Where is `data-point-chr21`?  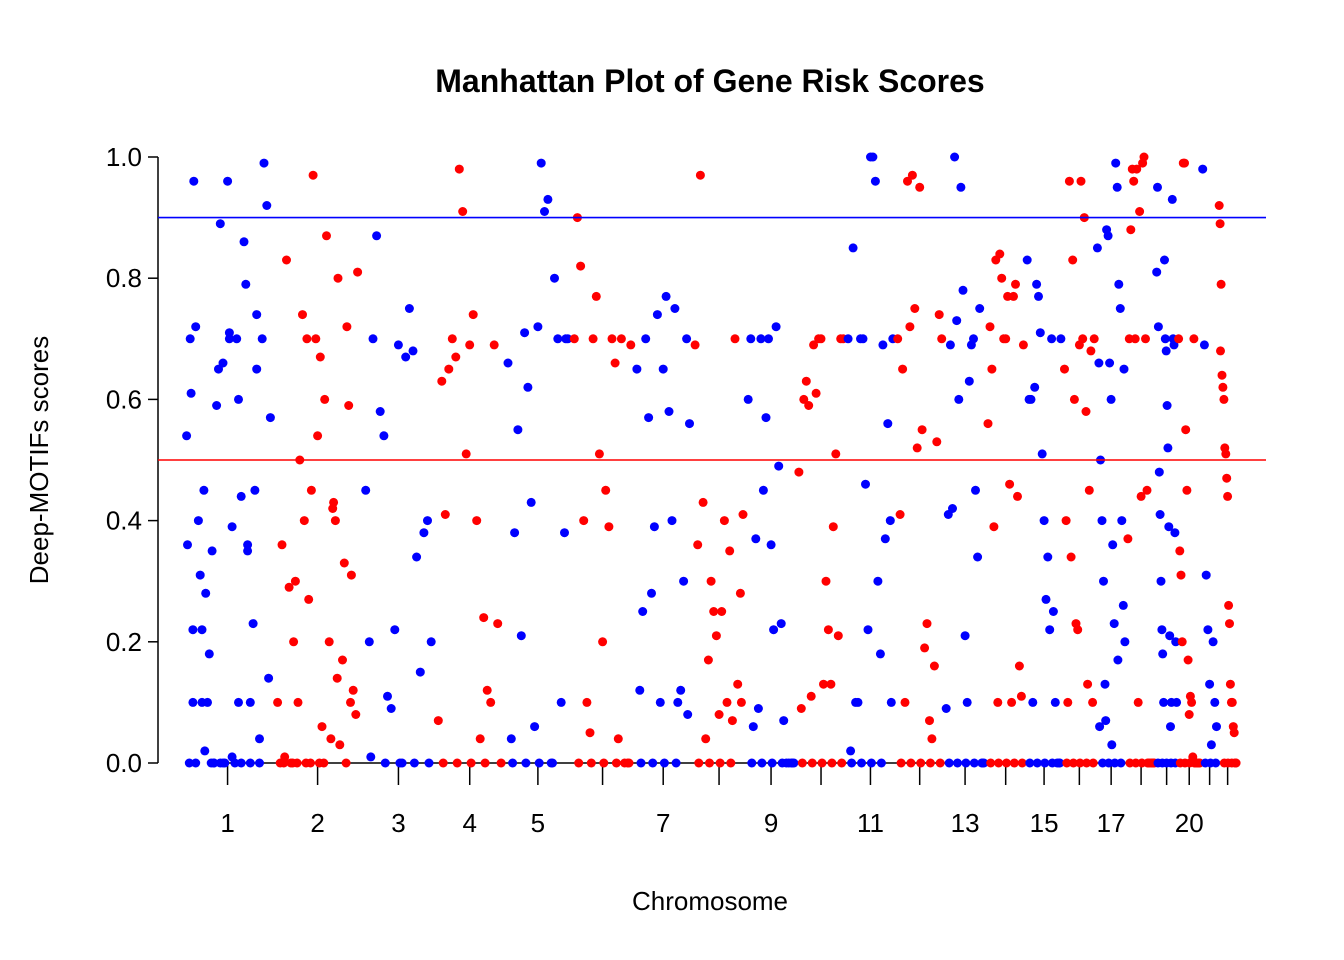 data-point-chr21 is located at coordinates (1216, 727).